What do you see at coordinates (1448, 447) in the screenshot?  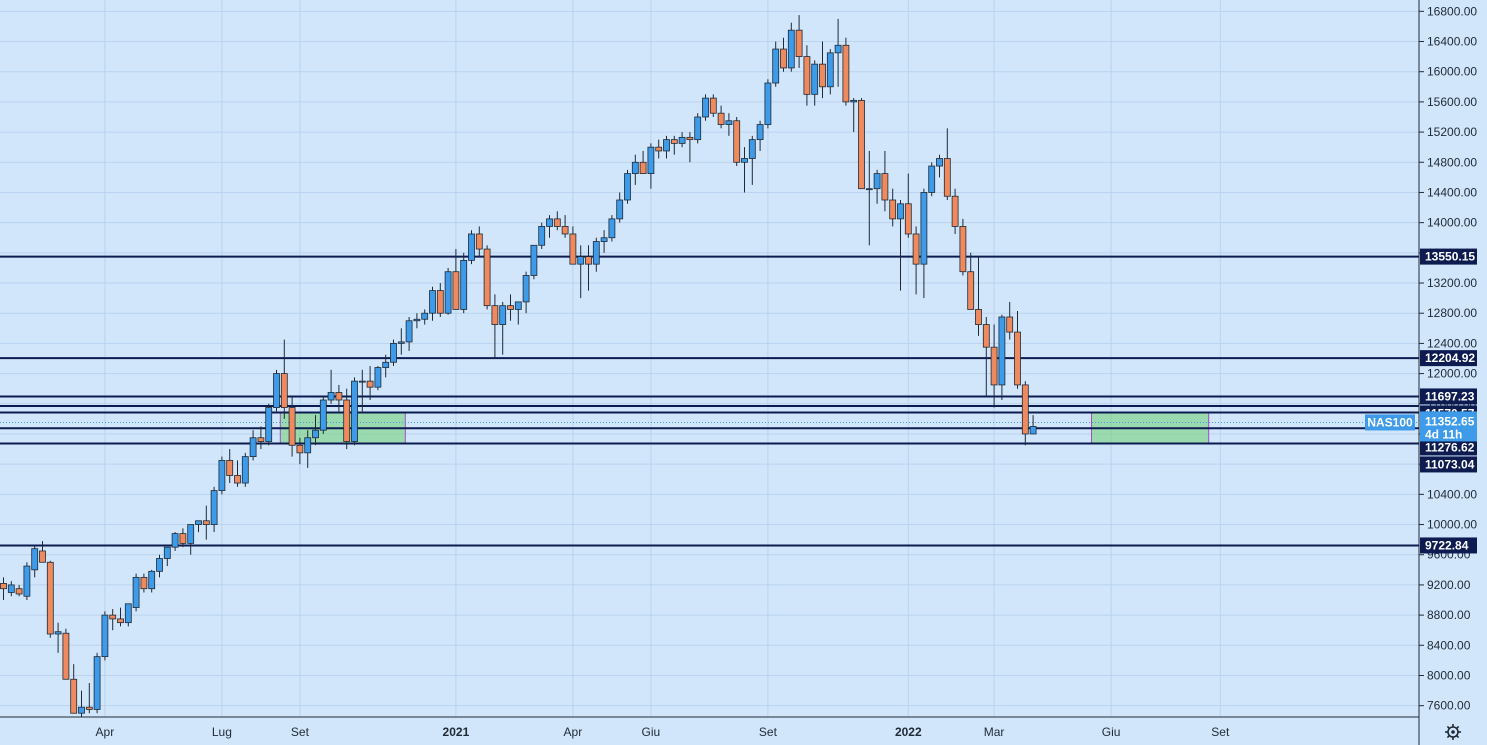 I see `level-label-bg` at bounding box center [1448, 447].